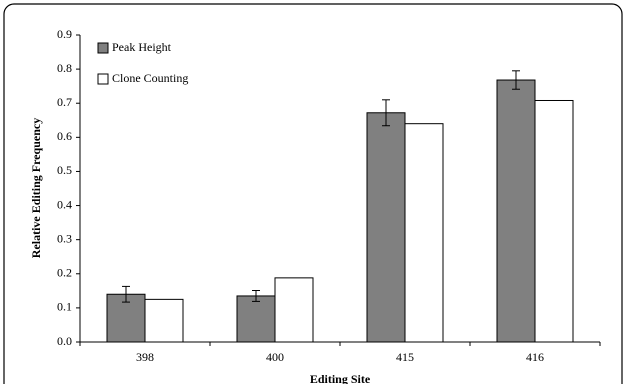 This screenshot has width=627, height=389. Describe the element at coordinates (340, 378) in the screenshot. I see `x-axis-label: Editing Site` at that location.